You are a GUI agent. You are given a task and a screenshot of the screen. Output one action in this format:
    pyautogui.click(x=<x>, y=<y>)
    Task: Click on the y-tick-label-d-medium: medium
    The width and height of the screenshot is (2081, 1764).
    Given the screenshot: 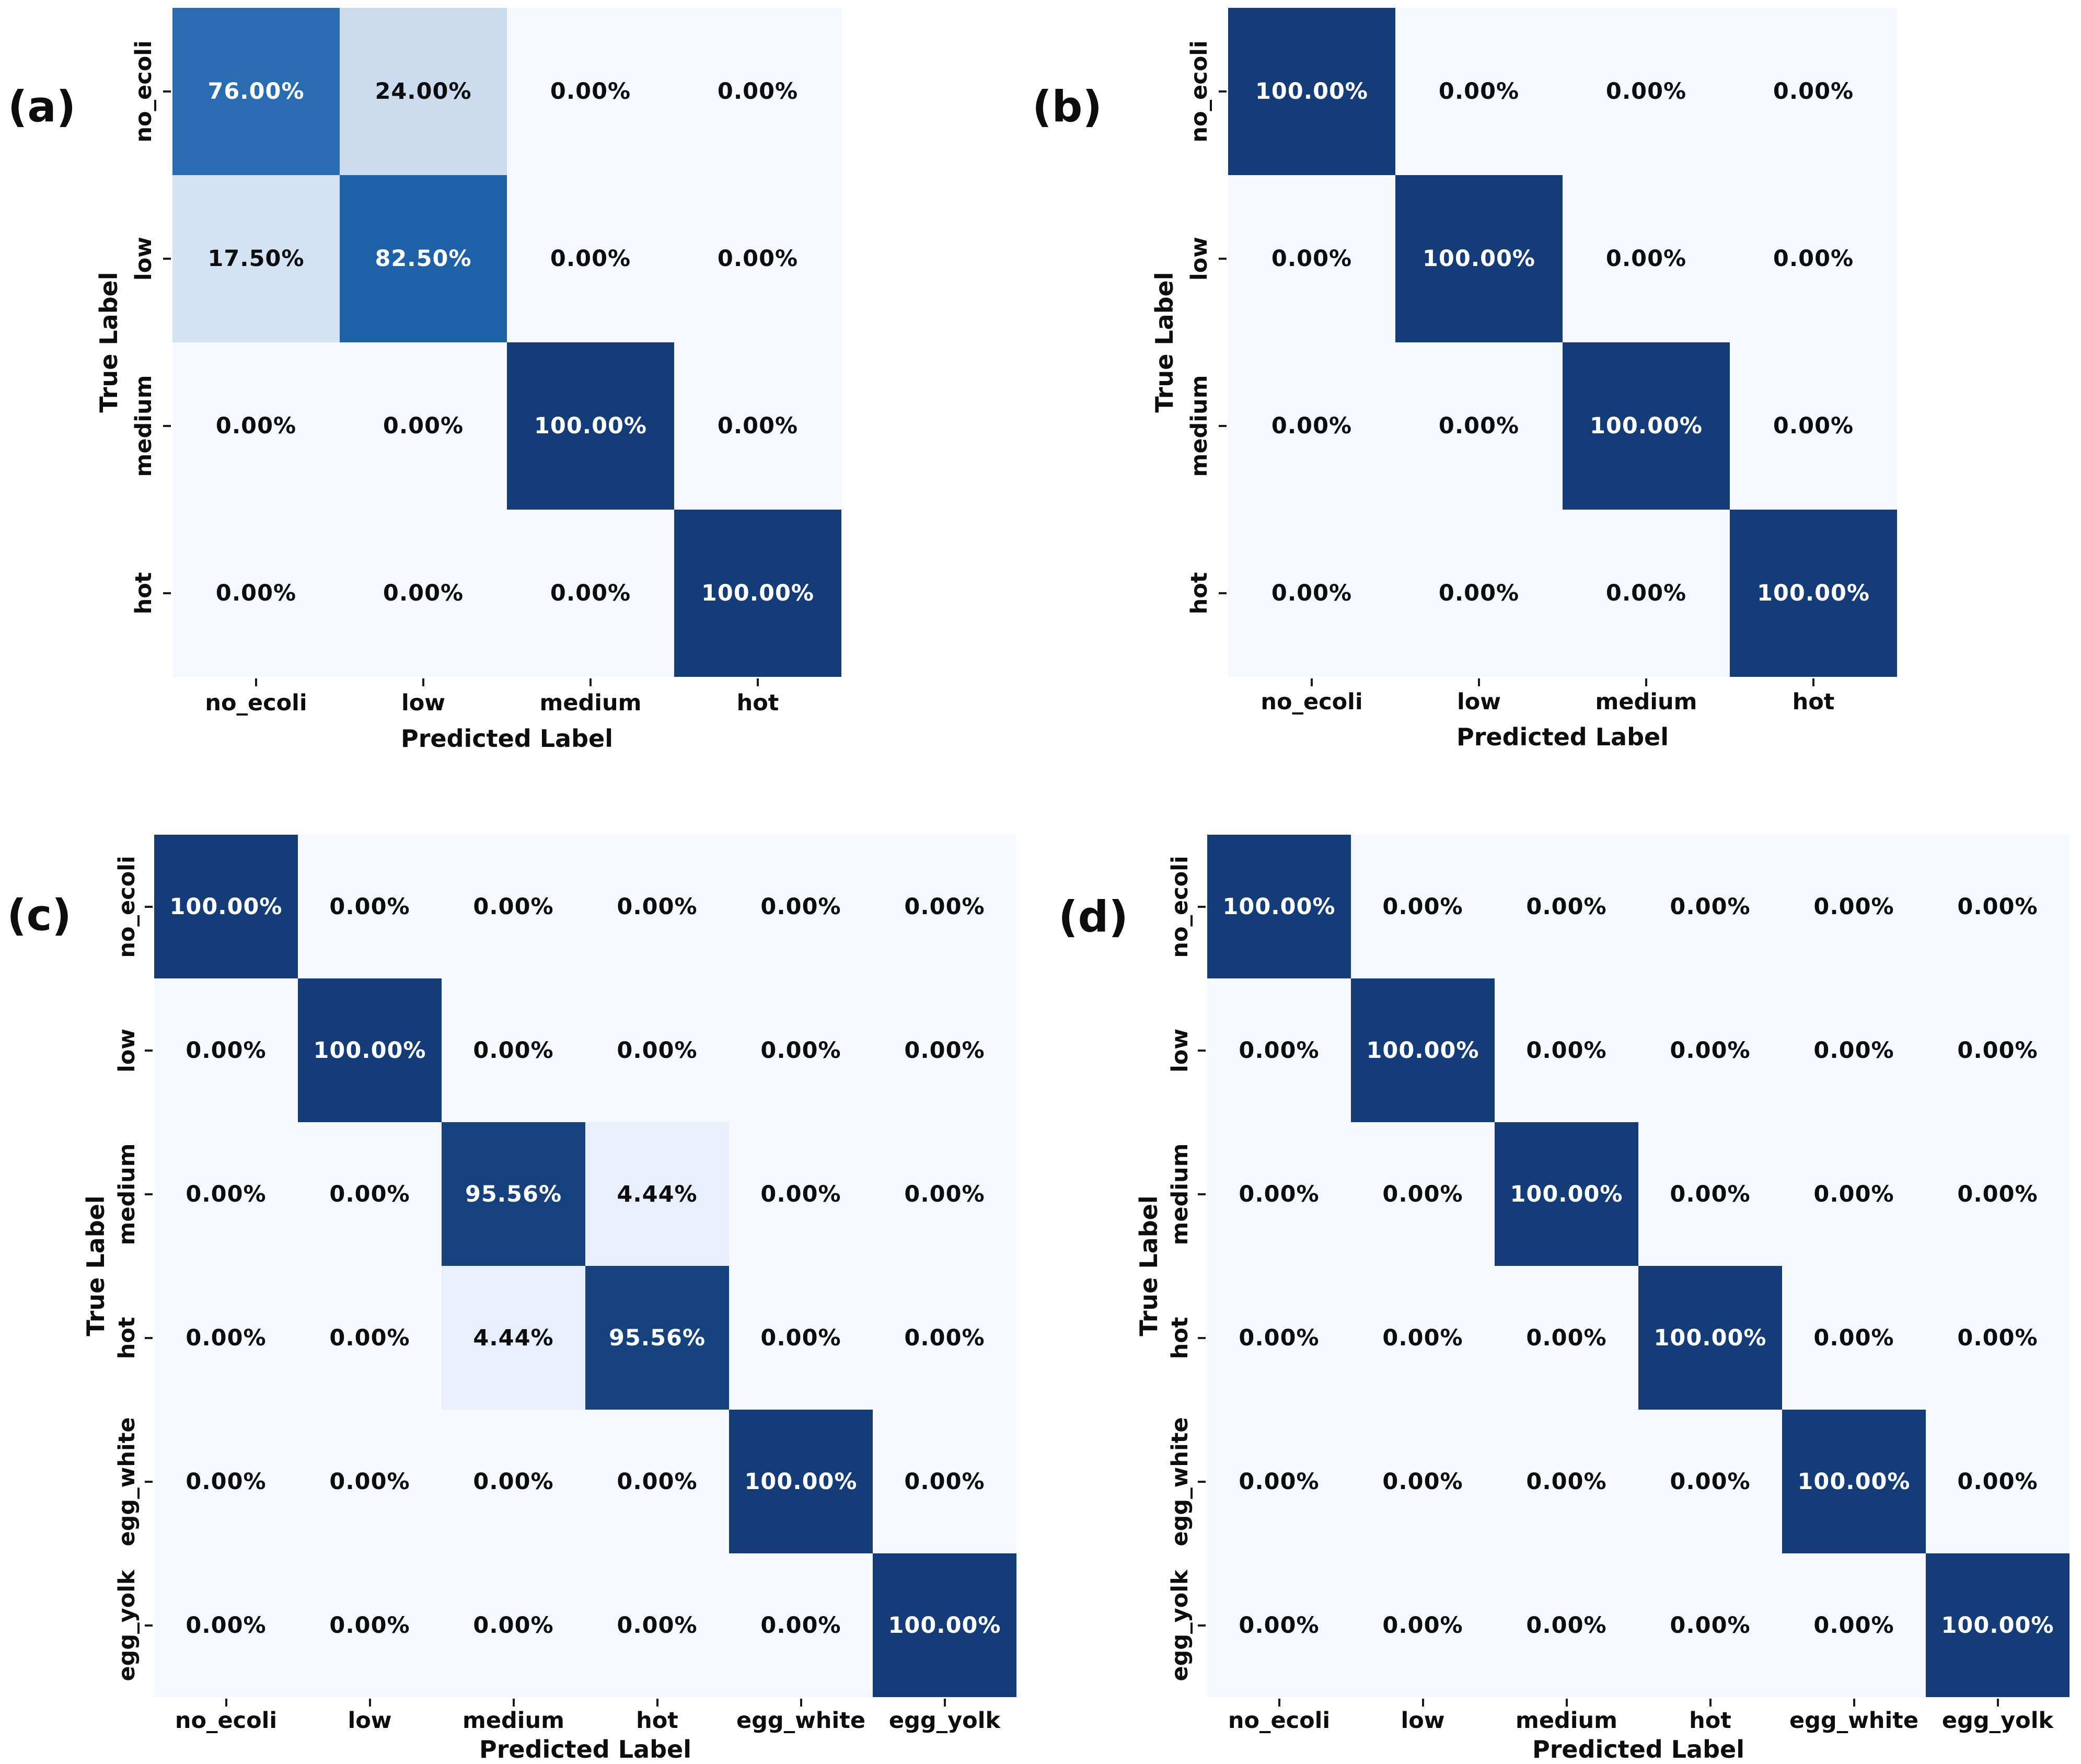 What is the action you would take?
    pyautogui.click(x=1180, y=1194)
    